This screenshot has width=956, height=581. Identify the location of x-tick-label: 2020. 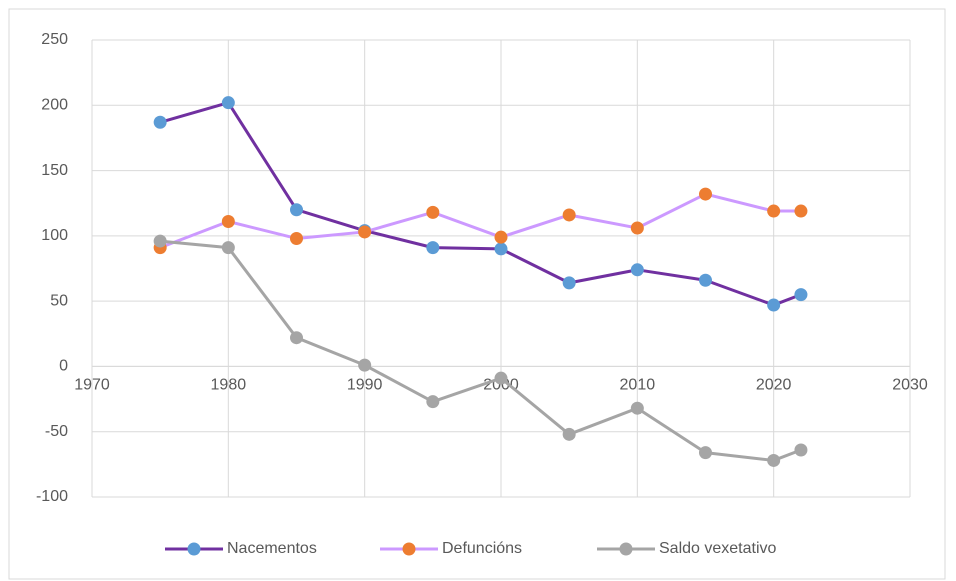
(774, 385).